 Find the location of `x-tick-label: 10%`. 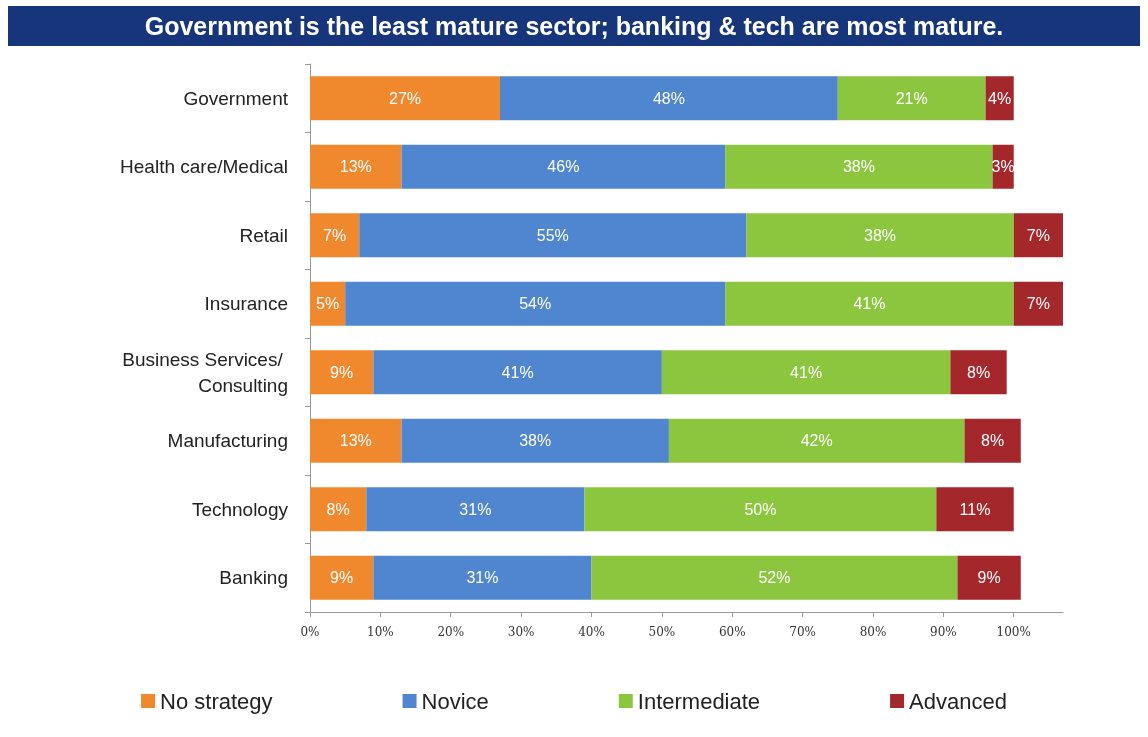

x-tick-label: 10% is located at coordinates (380, 632).